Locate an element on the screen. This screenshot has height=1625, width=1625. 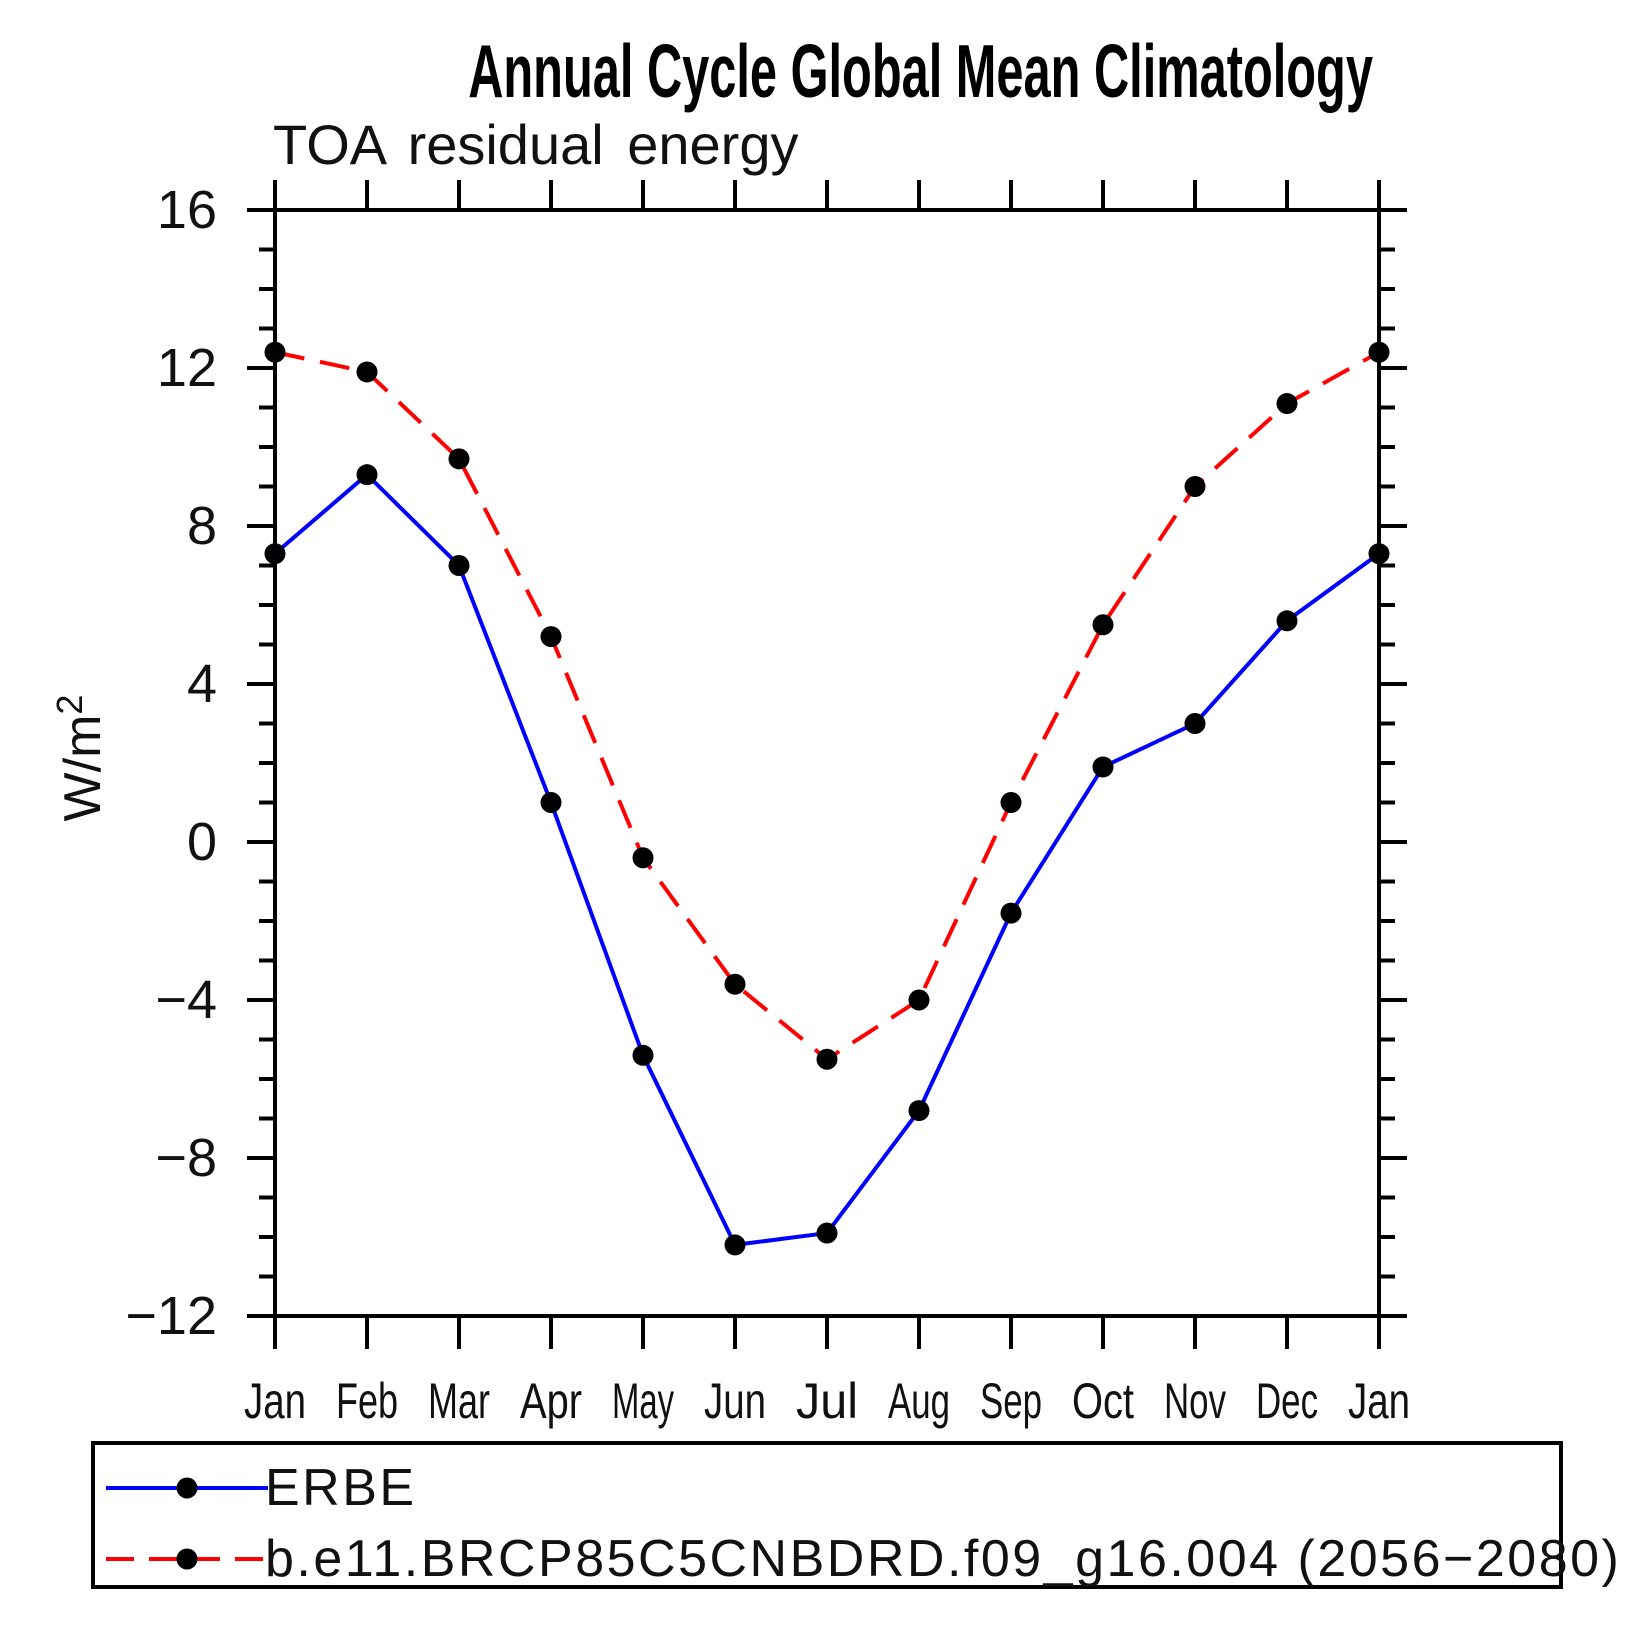
y-tick-label: −12 is located at coordinates (171, 1316).